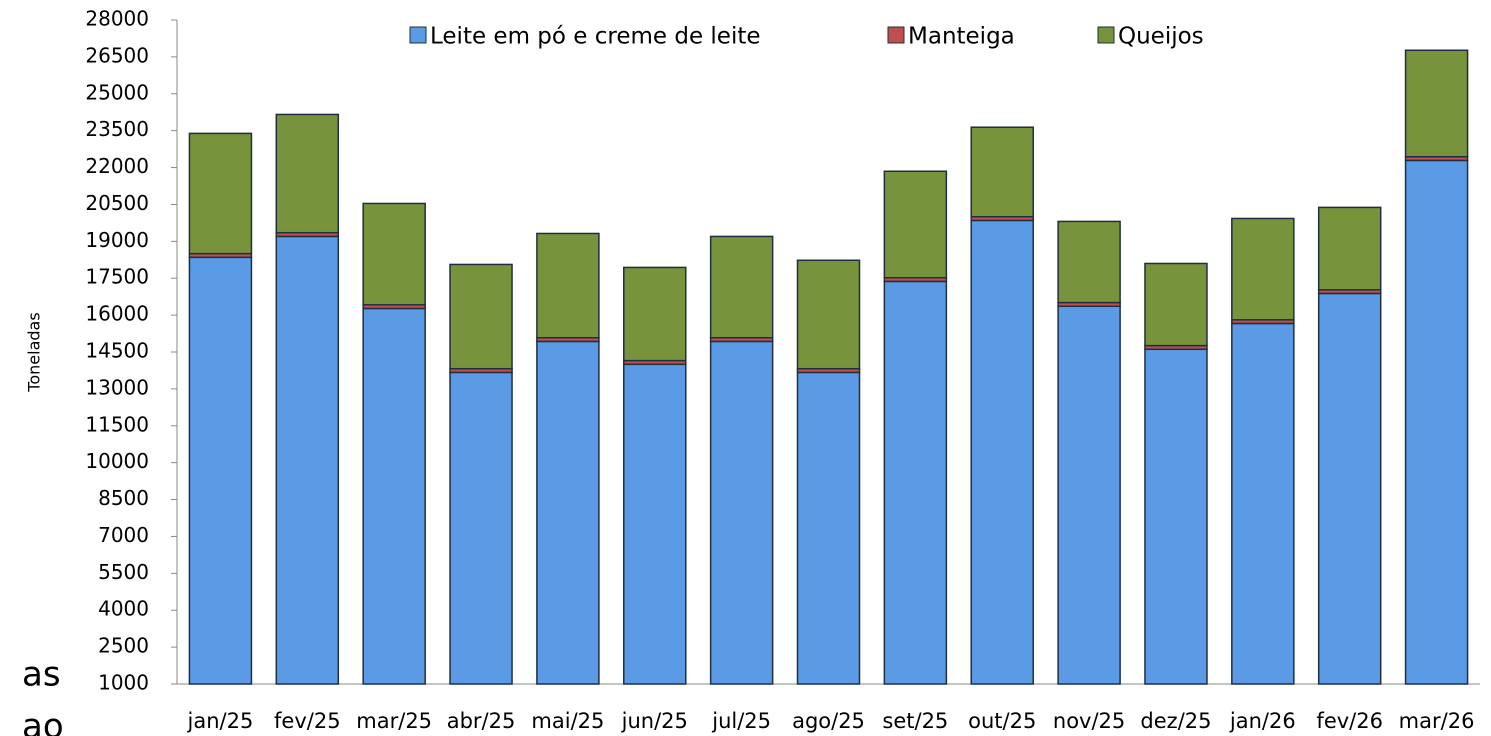 This screenshot has width=1491, height=736. Describe the element at coordinates (117, 19) in the screenshot. I see `y-tick-label: 28000` at that location.